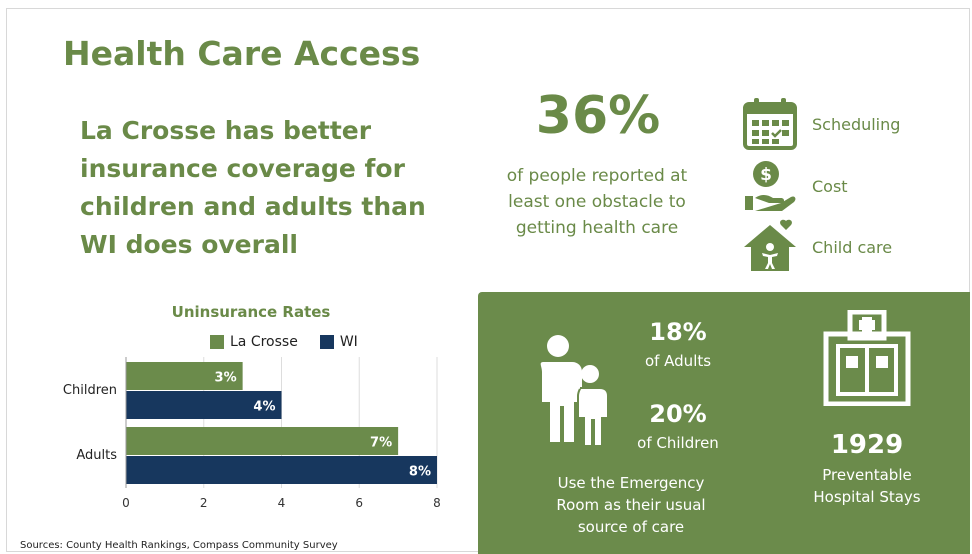 The width and height of the screenshot is (972, 554). What do you see at coordinates (226, 378) in the screenshot?
I see `bar-data-label: 3%` at bounding box center [226, 378].